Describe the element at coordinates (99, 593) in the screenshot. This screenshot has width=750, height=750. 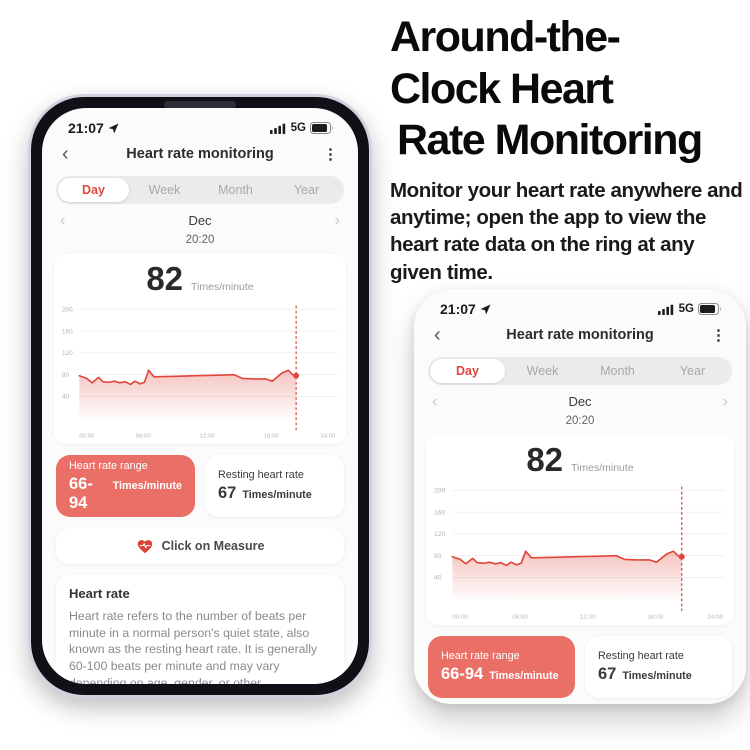
I see `info-heading: Heart rate` at that location.